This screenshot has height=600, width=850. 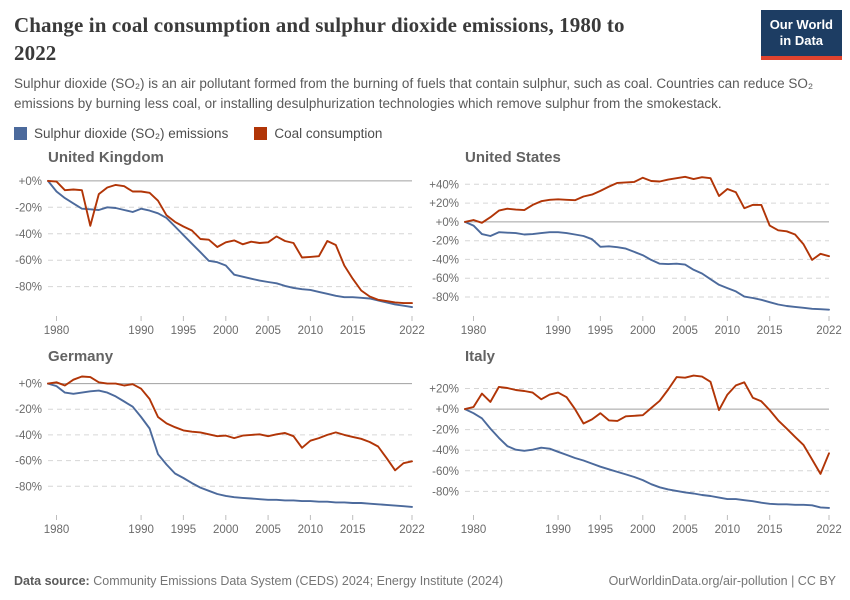 I want to click on panel-title-germany: Germany, so click(x=81, y=356).